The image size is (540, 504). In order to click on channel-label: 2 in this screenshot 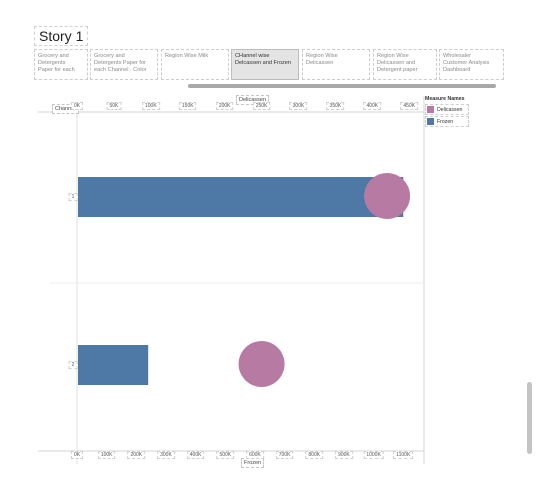, I will do `click(73, 365)`.